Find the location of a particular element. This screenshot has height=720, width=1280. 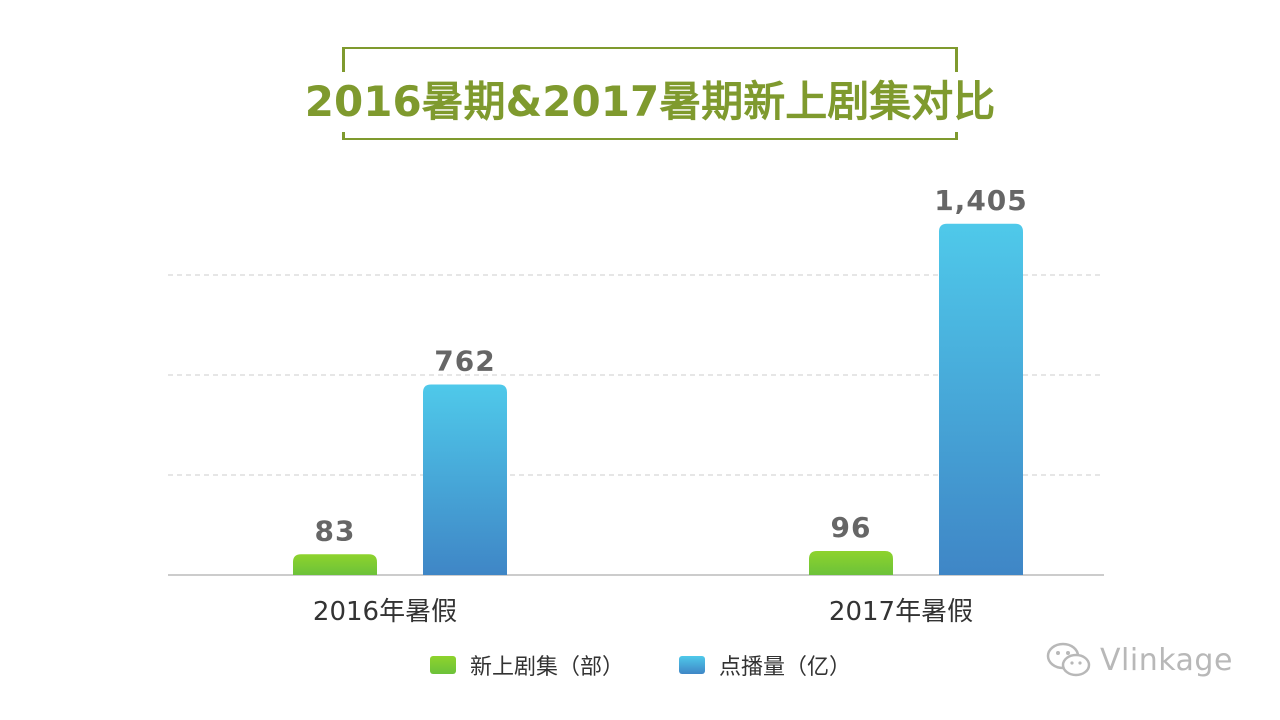

legend-label-series-1: 新上剧集（部） is located at coordinates (547, 667).